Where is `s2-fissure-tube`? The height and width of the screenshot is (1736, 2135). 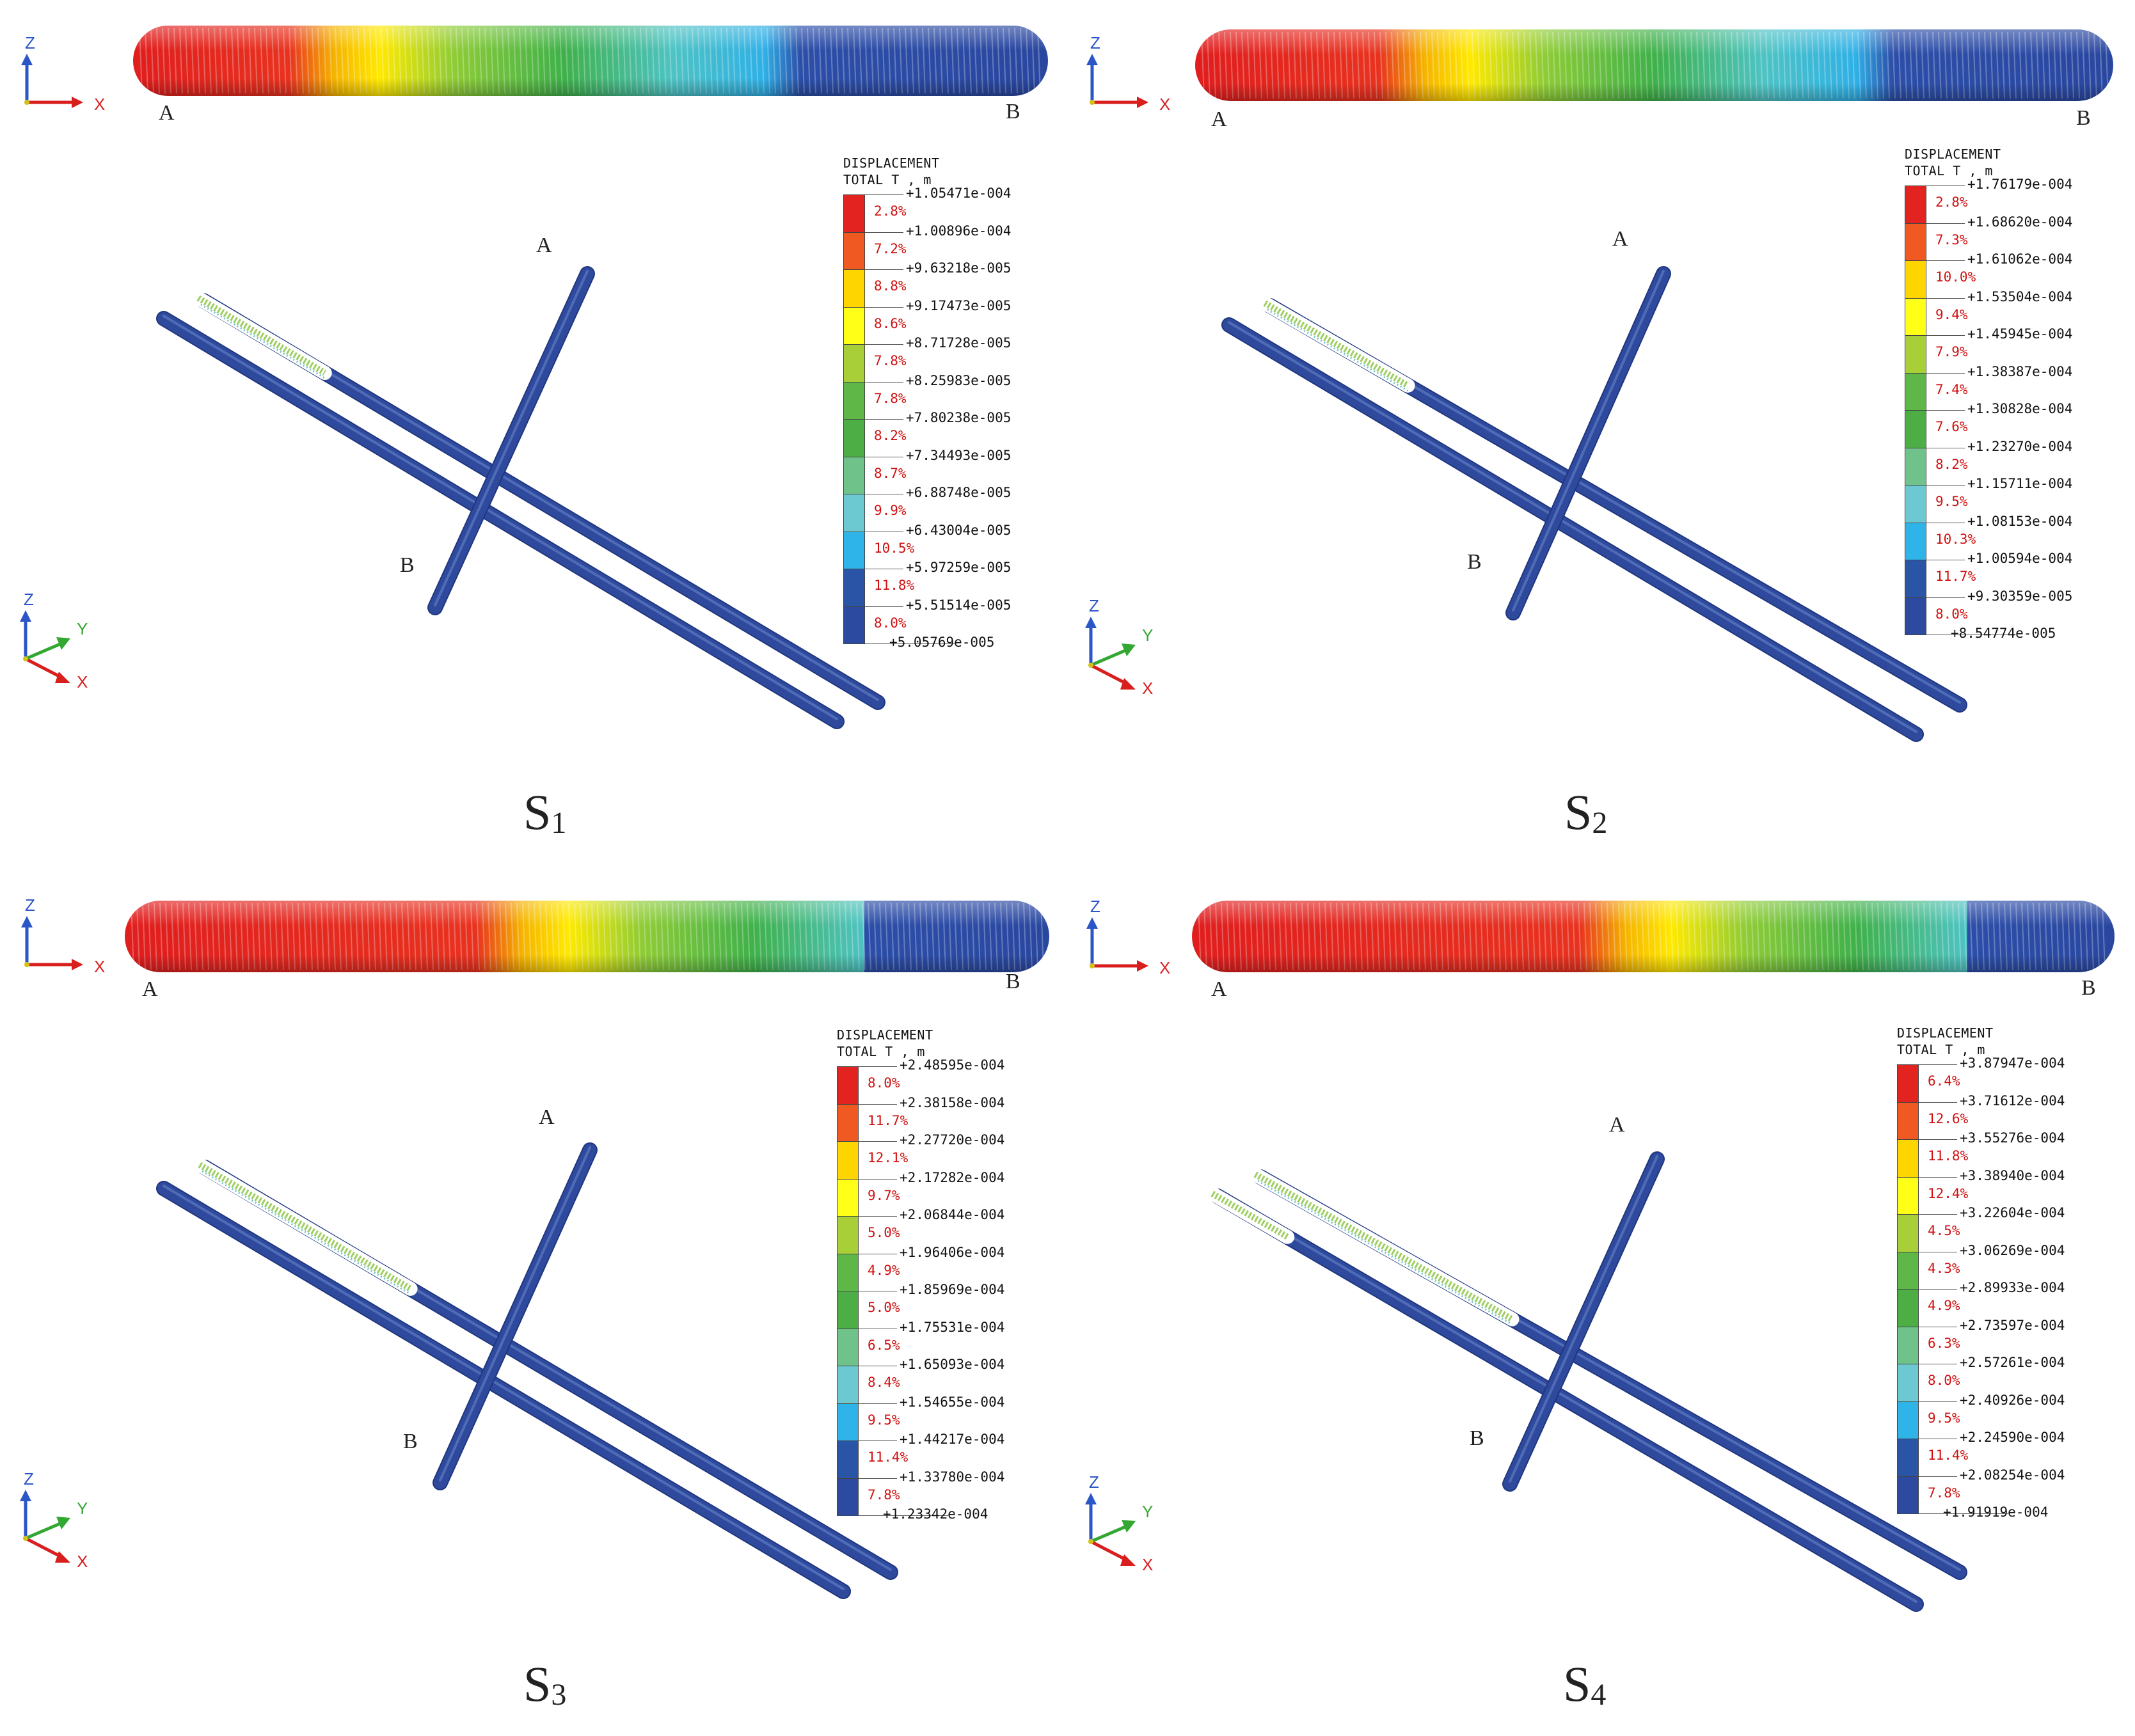
s2-fissure-tube is located at coordinates (1654, 65).